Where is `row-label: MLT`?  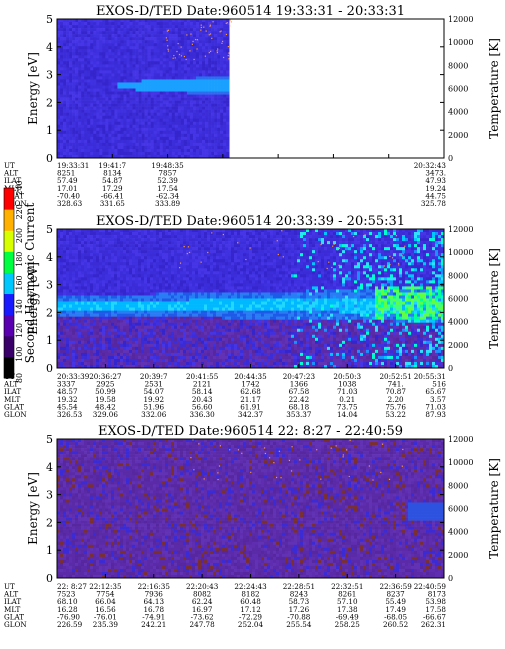 row-label: MLT is located at coordinates (12, 609).